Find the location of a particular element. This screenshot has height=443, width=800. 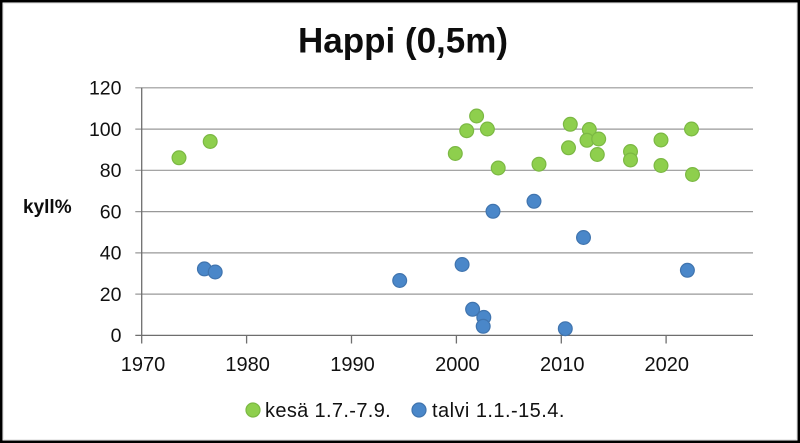

svg-text: Happi (0,5m) is located at coordinates (403, 41).